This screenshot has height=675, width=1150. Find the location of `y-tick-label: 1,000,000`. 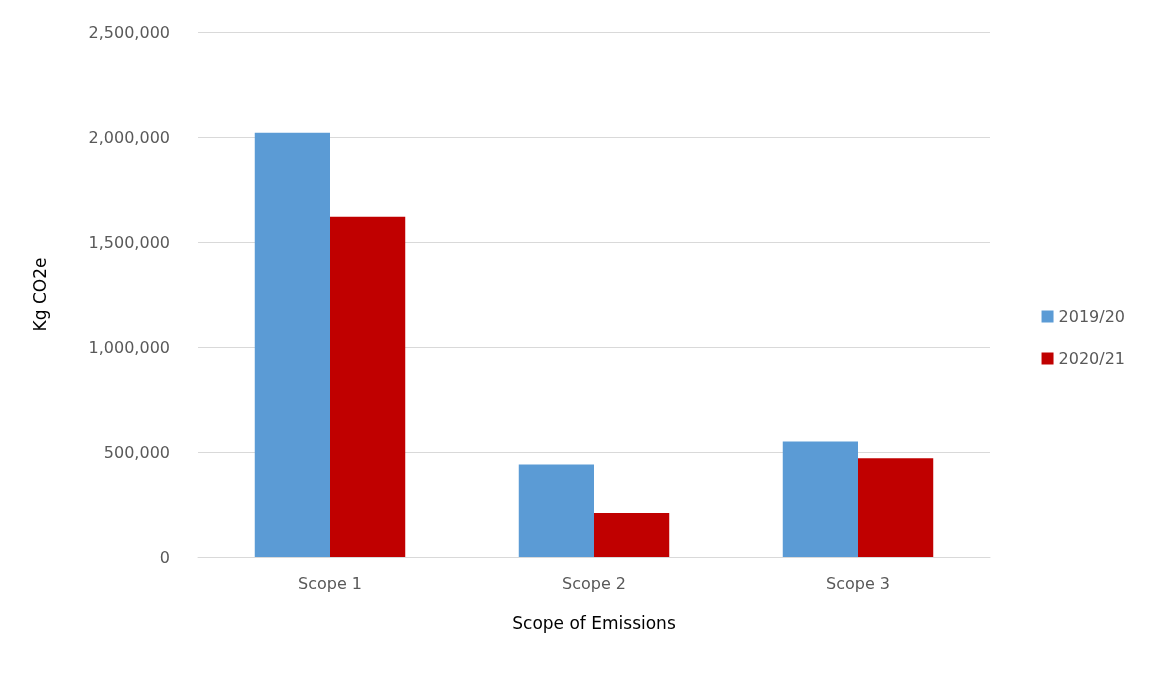

y-tick-label: 1,000,000 is located at coordinates (129, 347).